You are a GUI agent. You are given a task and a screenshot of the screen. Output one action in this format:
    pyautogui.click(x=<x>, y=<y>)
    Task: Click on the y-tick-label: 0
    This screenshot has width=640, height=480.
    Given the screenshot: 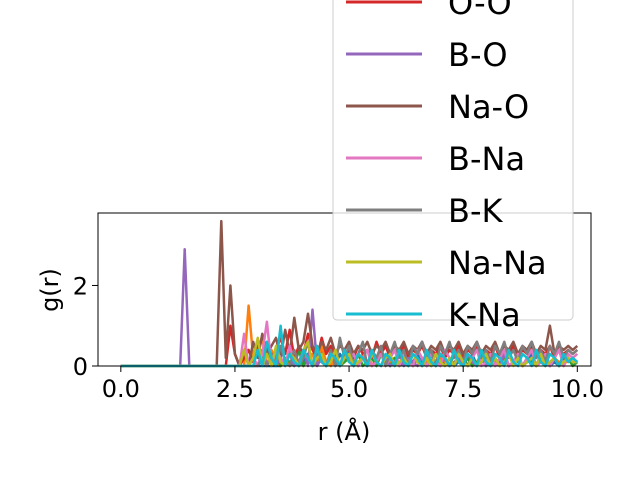 What is the action you would take?
    pyautogui.click(x=80, y=367)
    